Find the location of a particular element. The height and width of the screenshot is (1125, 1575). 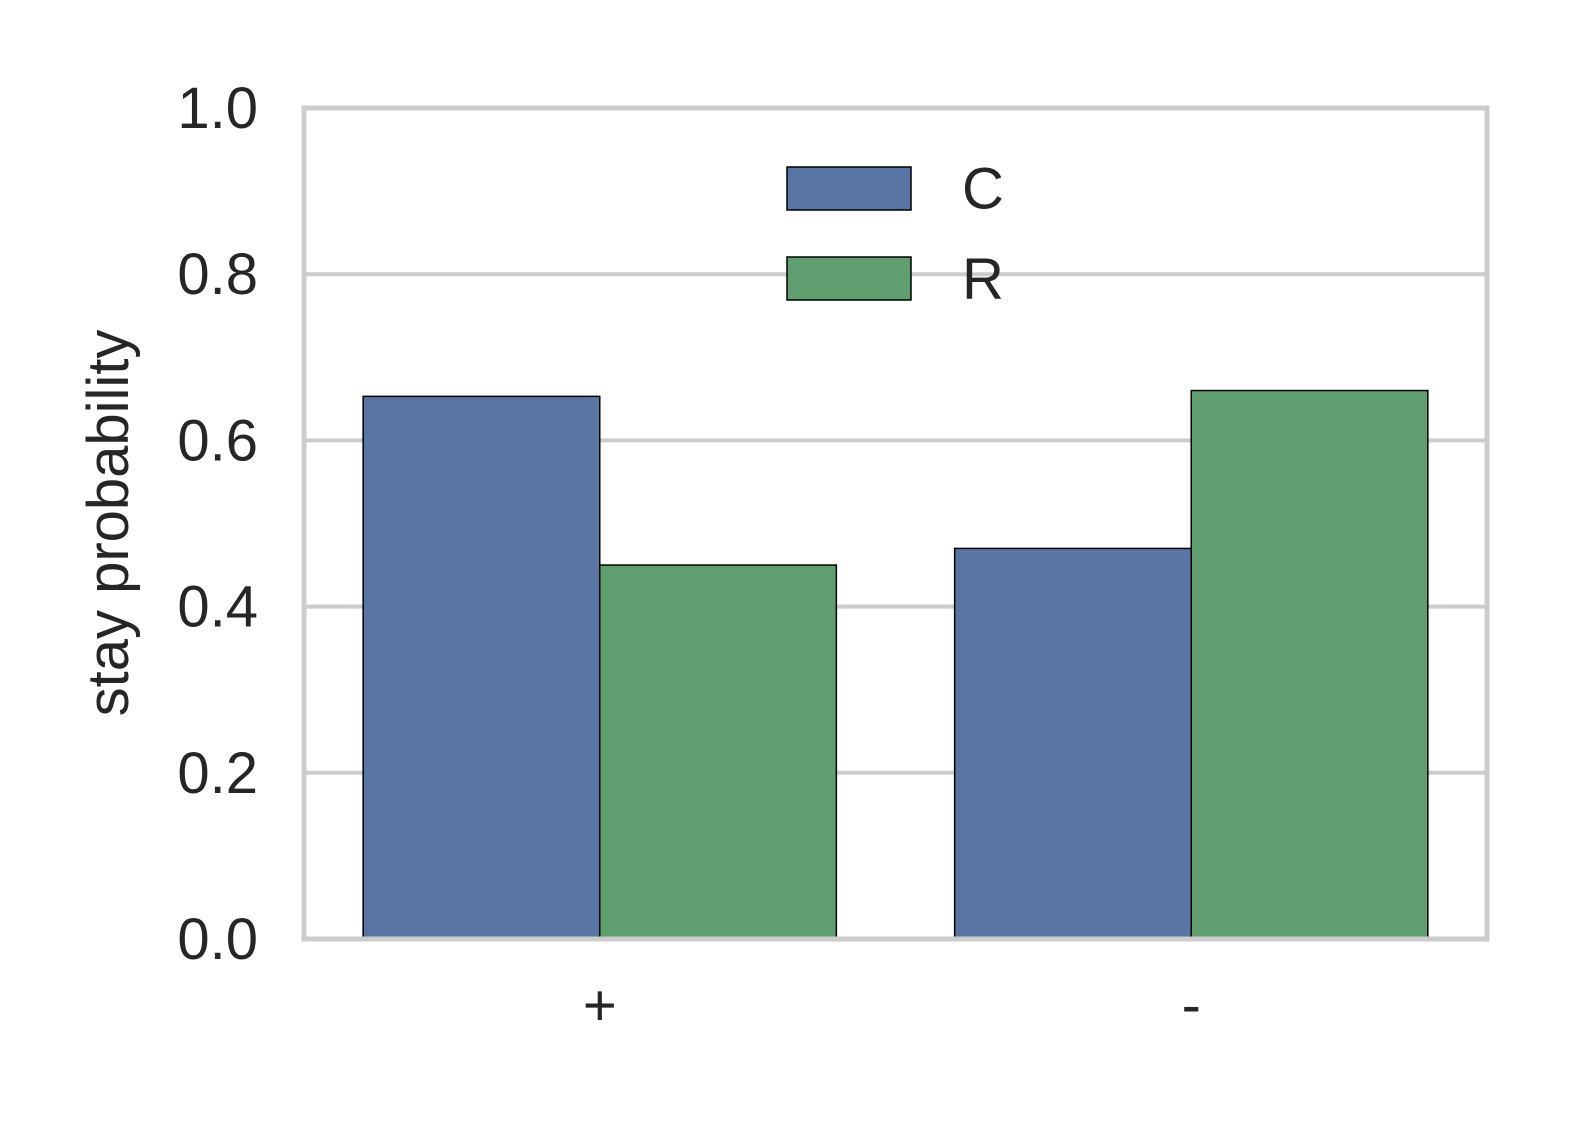

y-tick-label: 0.8 is located at coordinates (217, 274).